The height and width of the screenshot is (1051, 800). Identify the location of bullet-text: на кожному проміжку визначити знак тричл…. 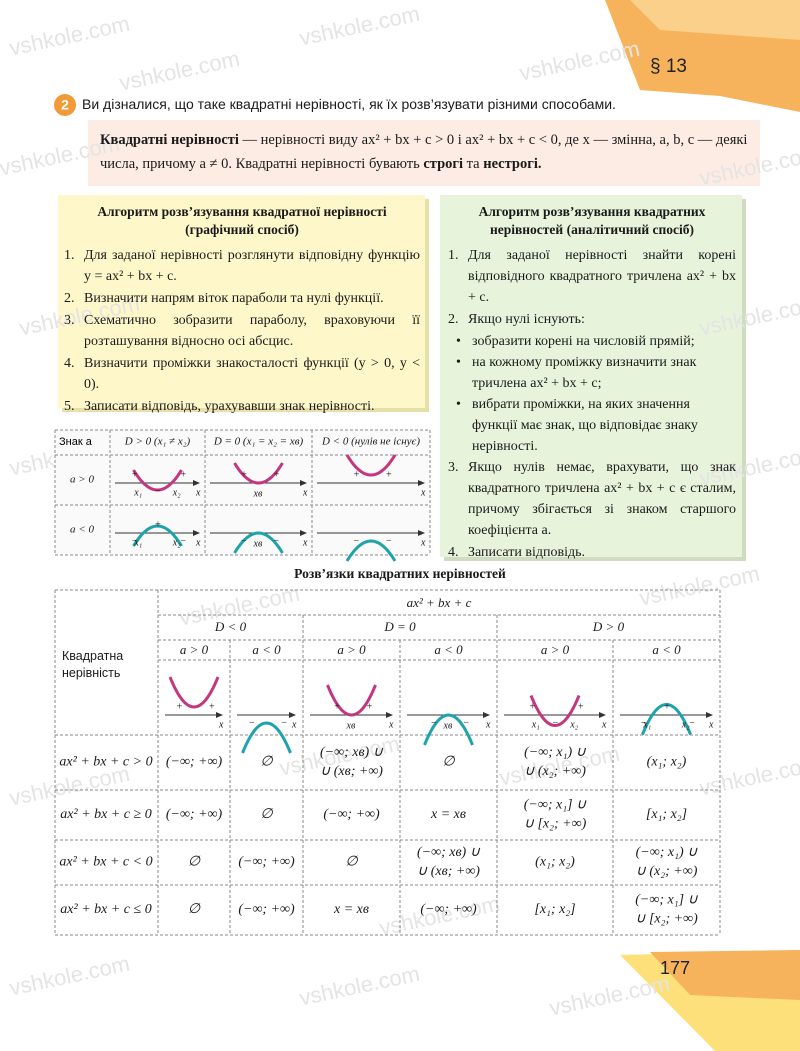
(584, 373).